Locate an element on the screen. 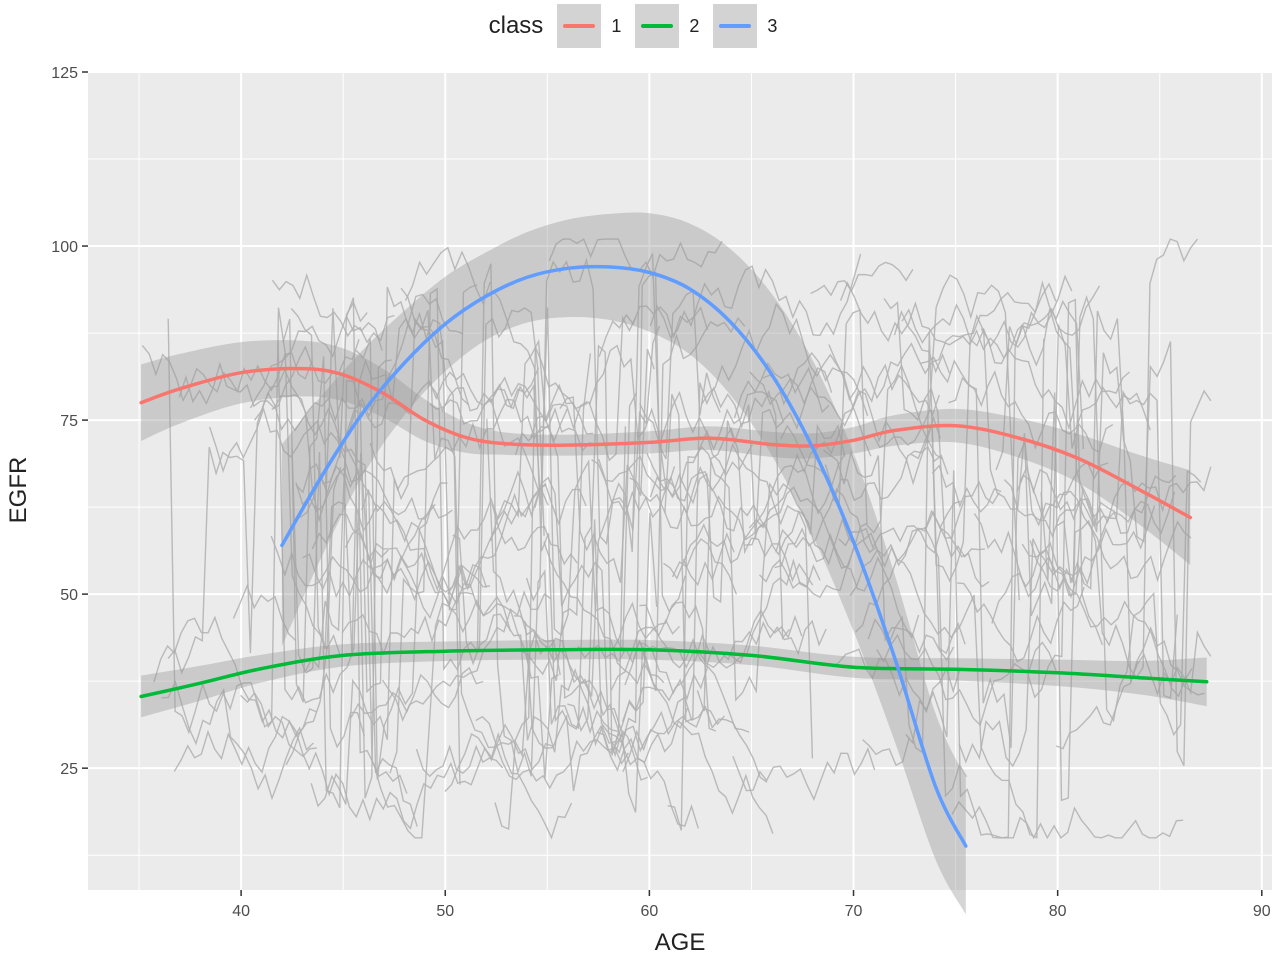 This screenshot has width=1280, height=957. legend-label-2: 2 is located at coordinates (694, 25).